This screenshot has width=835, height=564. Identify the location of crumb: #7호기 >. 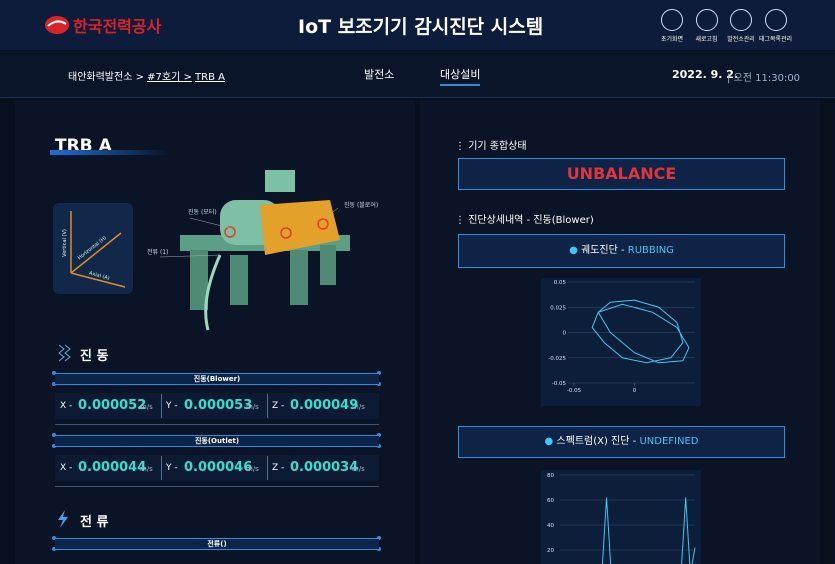
(169, 77).